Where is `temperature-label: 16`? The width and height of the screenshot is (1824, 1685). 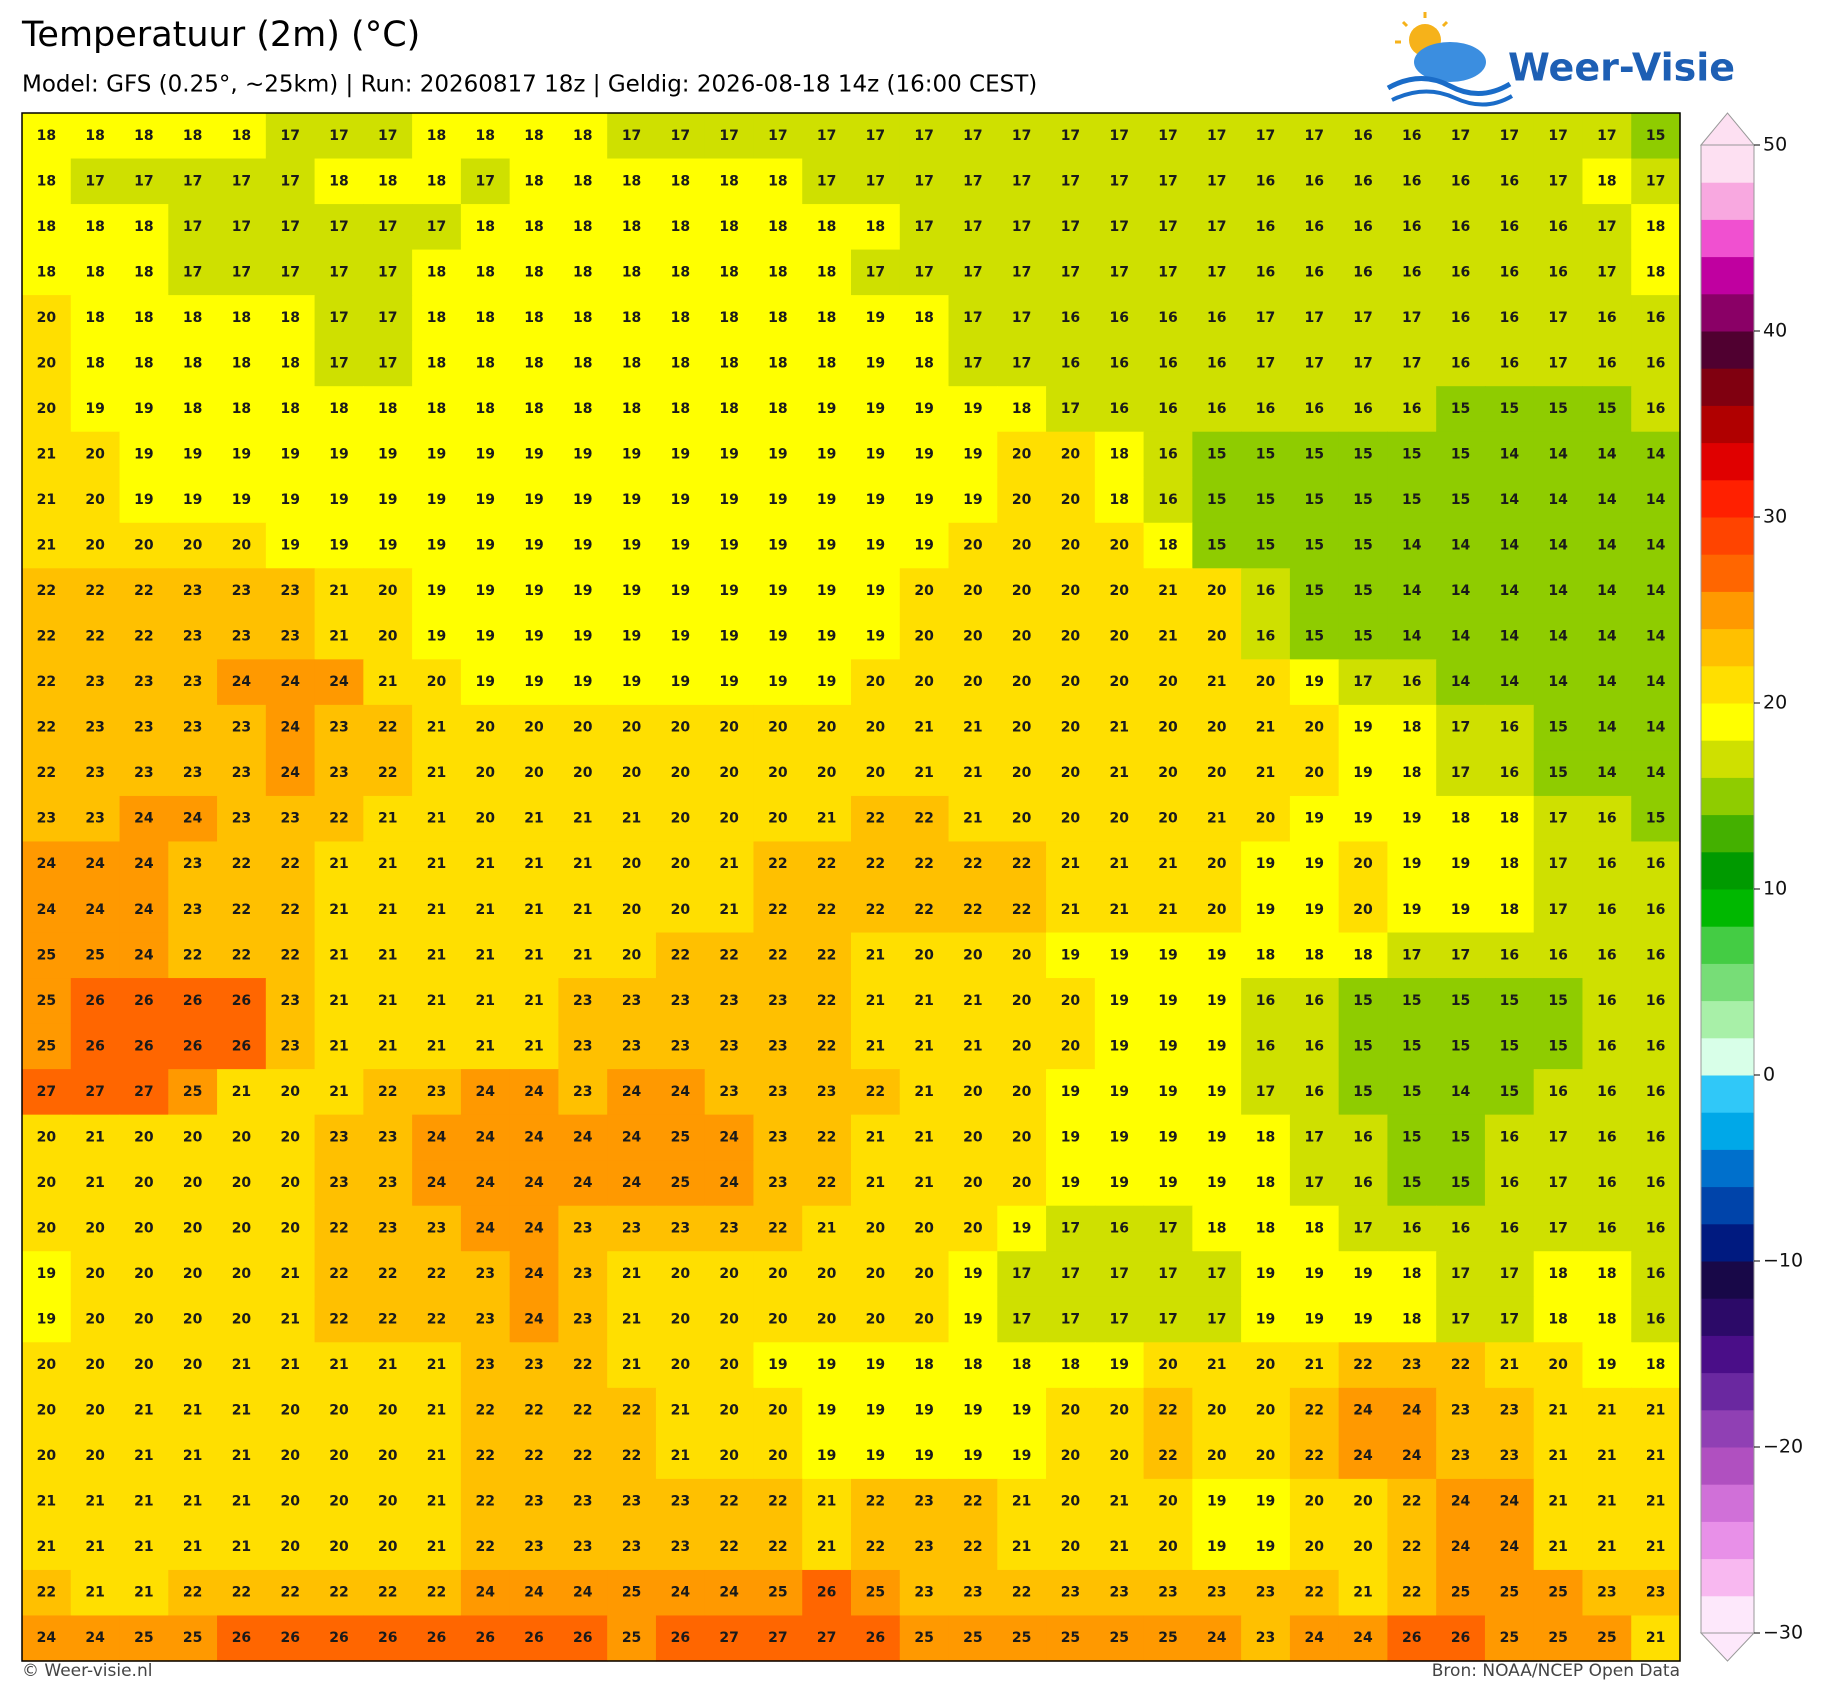 temperature-label: 16 is located at coordinates (1118, 1228).